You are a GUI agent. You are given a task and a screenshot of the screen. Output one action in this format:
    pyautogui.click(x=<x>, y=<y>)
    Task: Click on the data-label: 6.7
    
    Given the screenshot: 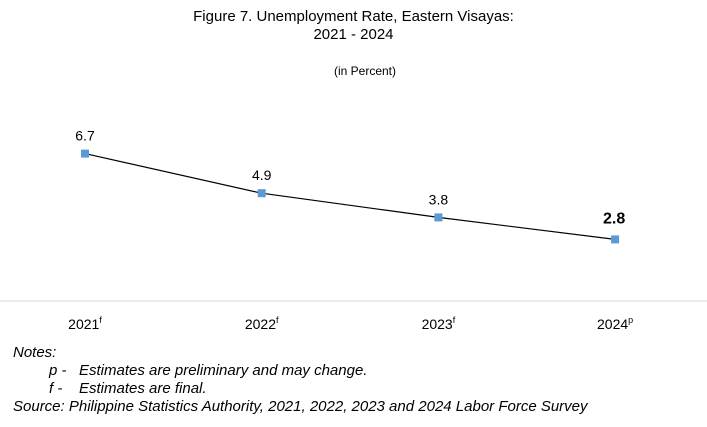 What is the action you would take?
    pyautogui.click(x=85, y=136)
    